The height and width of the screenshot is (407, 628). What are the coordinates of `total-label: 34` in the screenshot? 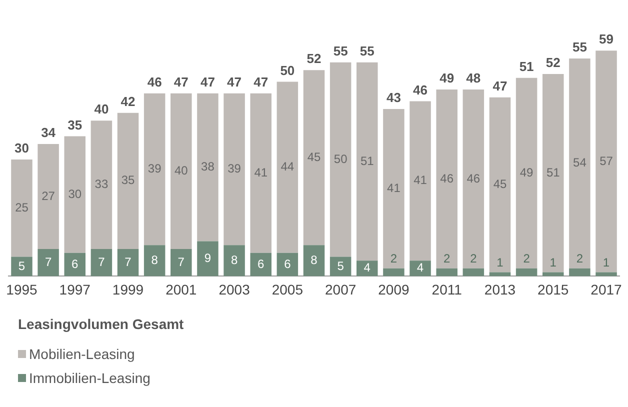 It's located at (48, 132).